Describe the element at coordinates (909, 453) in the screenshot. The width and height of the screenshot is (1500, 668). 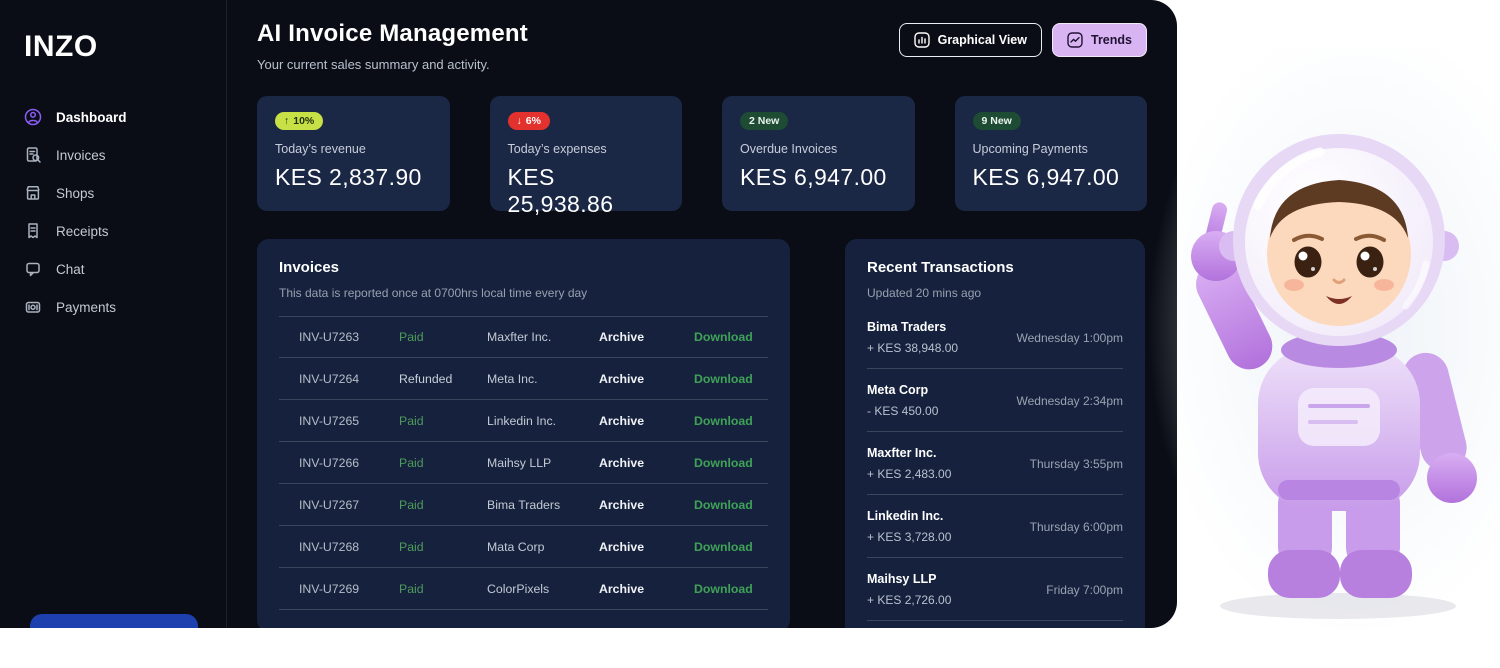
I see `transaction-name: Maxfter Inc.` at that location.